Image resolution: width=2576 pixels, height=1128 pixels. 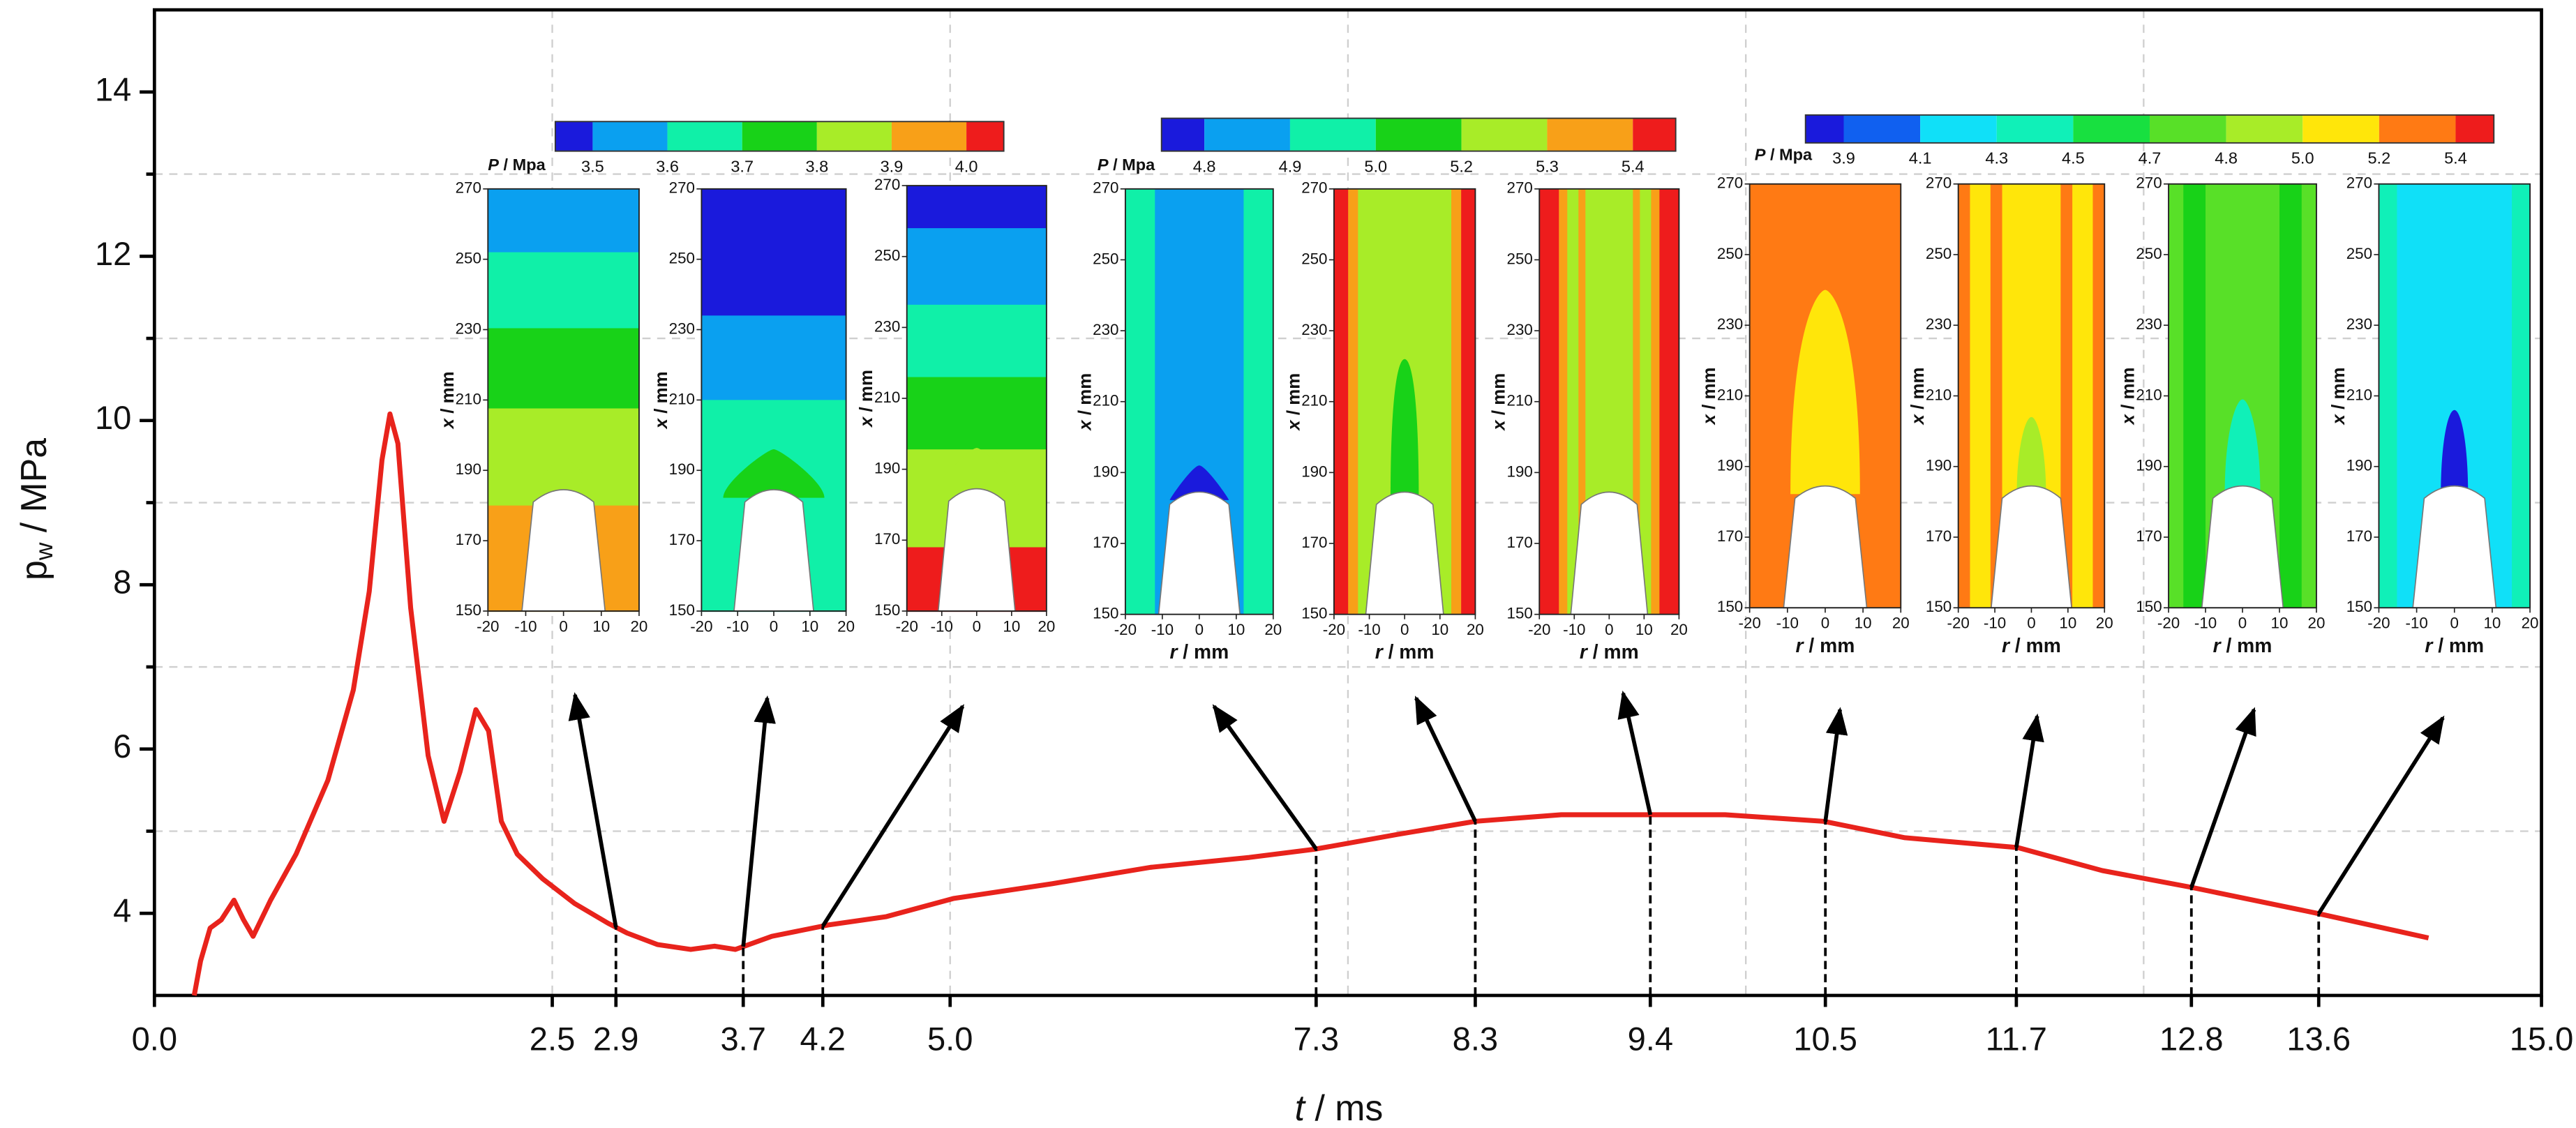 I want to click on colorbar-label: 4.8, so click(x=2226, y=158).